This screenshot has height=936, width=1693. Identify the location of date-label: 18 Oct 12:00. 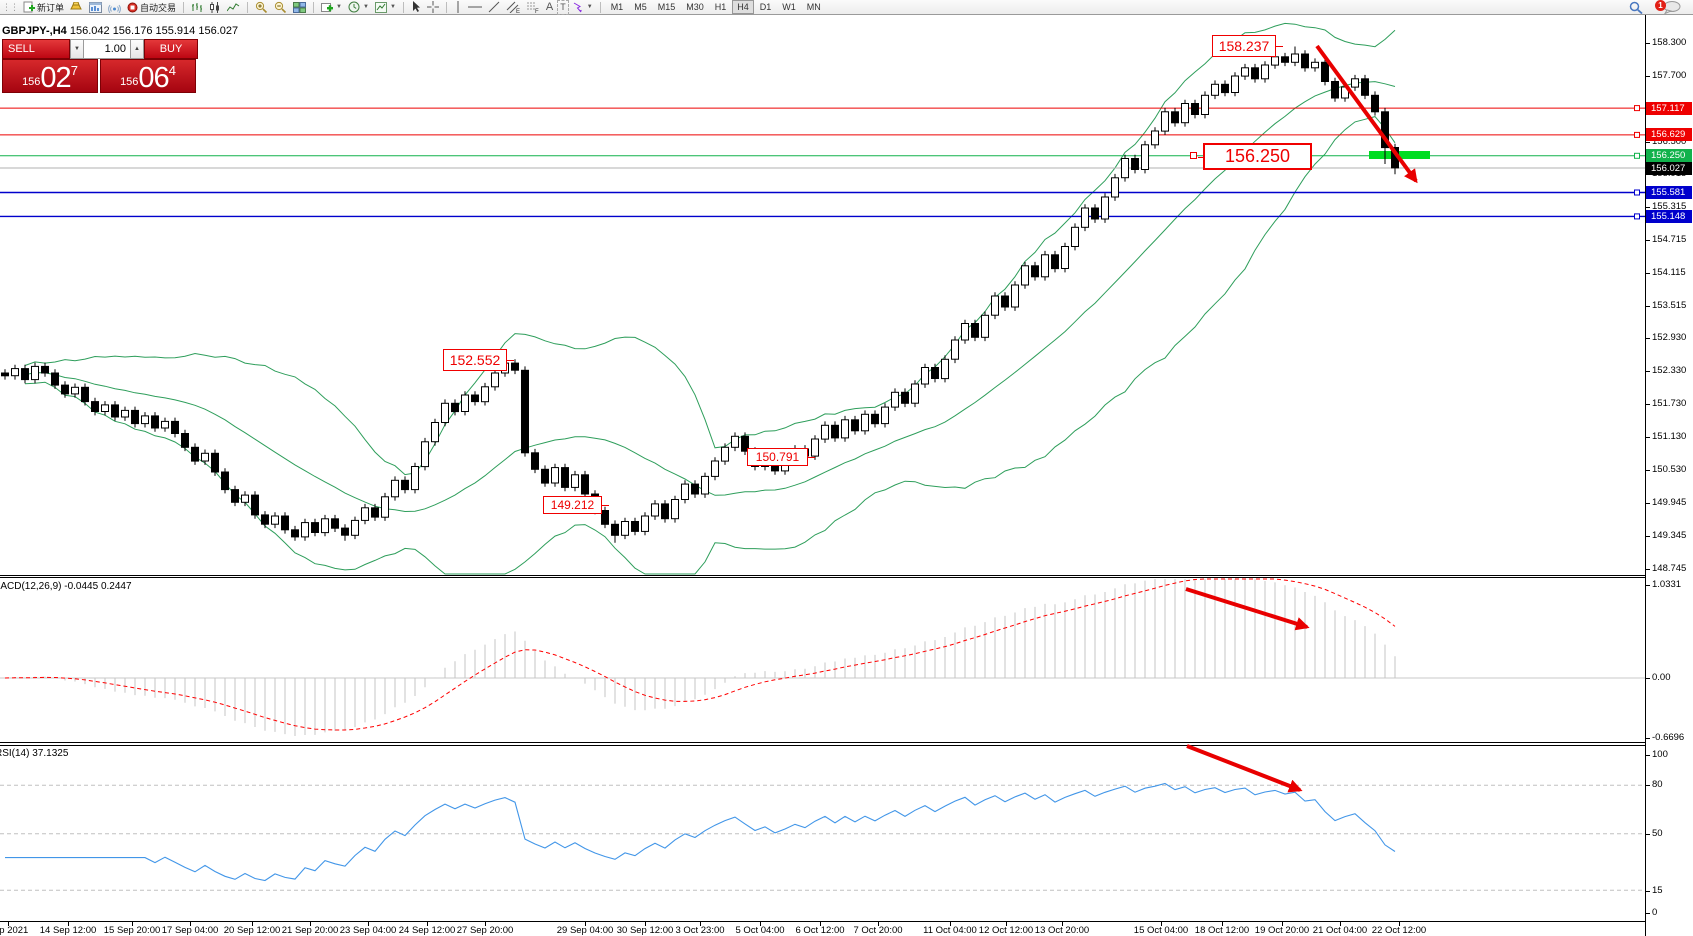
(1222, 930).